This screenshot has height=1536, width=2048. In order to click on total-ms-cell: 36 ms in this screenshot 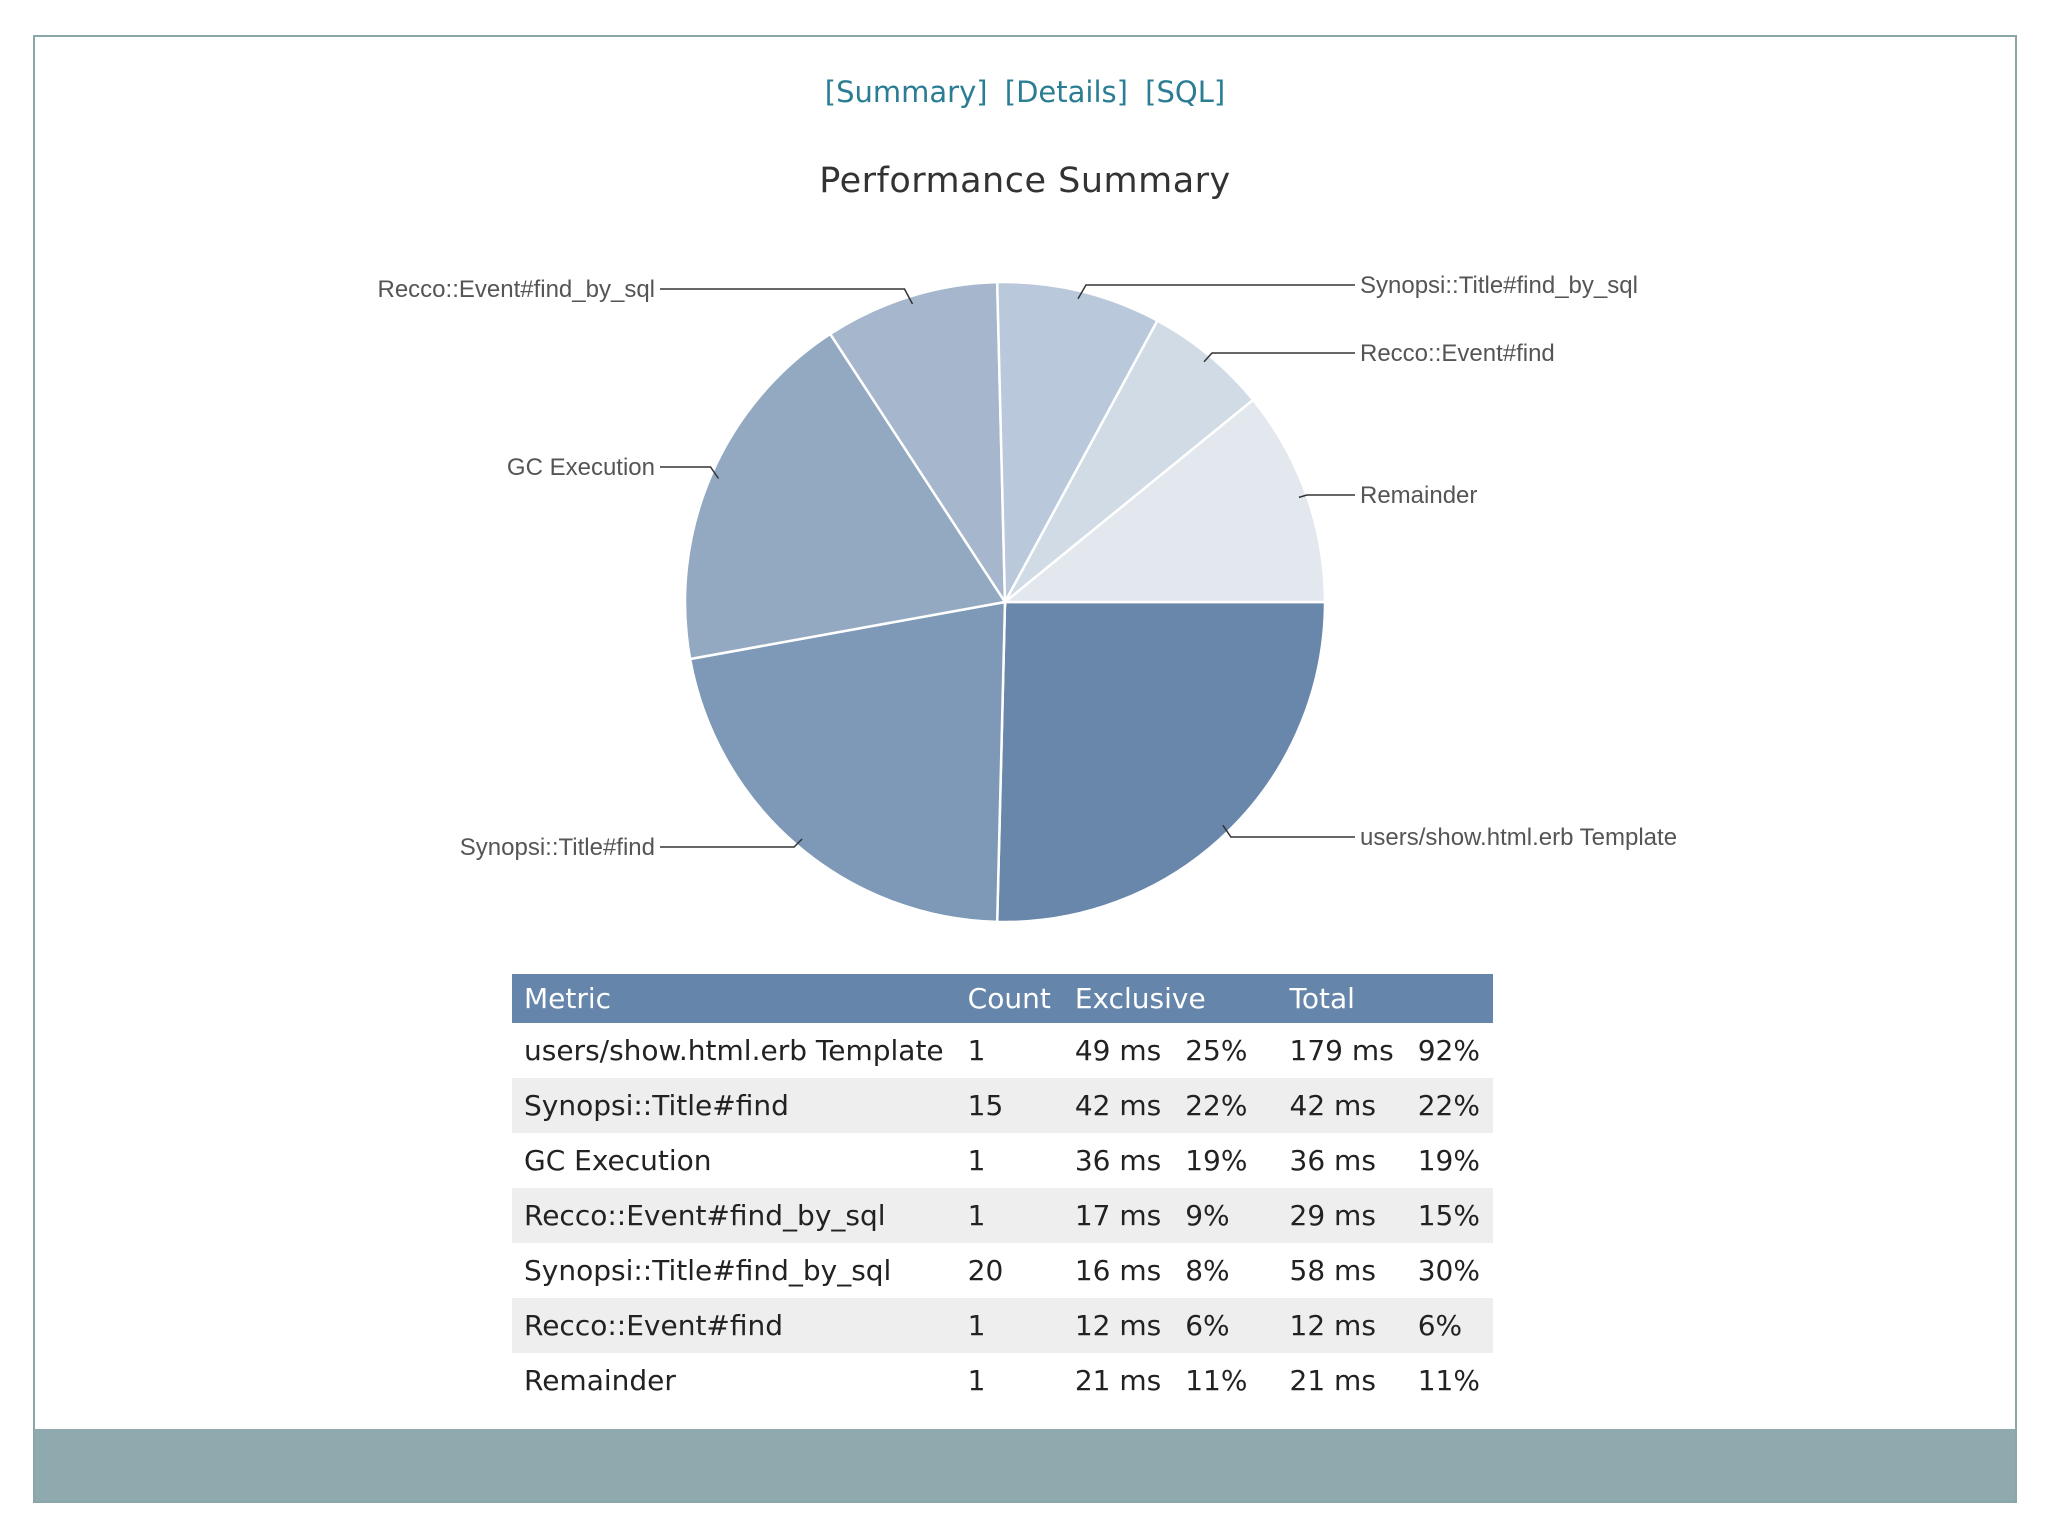, I will do `click(1332, 1160)`.